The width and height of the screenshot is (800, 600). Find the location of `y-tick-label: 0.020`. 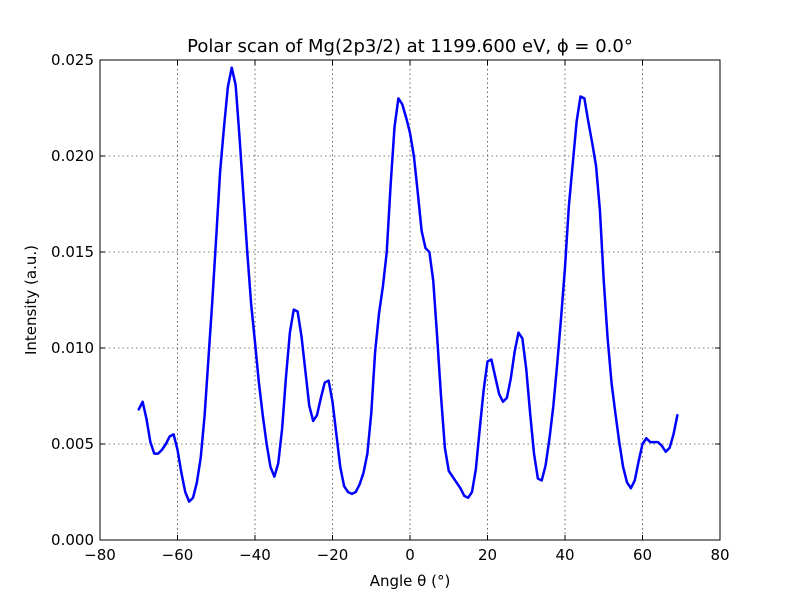

y-tick-label: 0.020 is located at coordinates (72, 156).